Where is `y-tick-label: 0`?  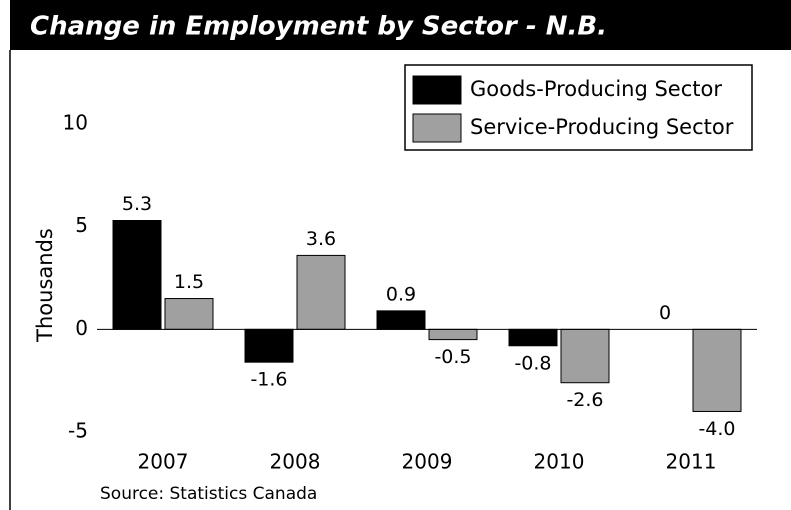
y-tick-label: 0 is located at coordinates (81, 328).